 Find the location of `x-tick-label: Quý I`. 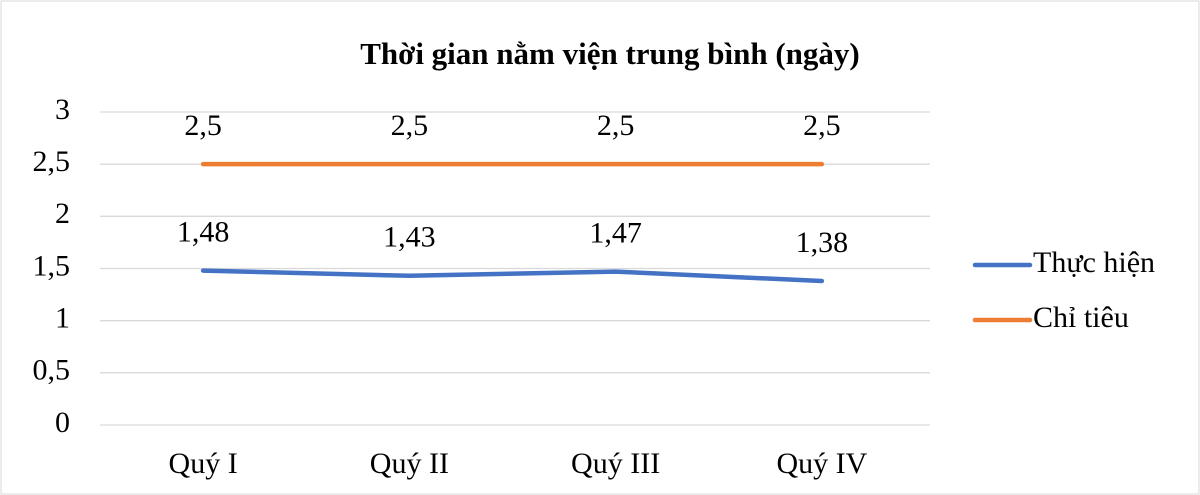

x-tick-label: Quý I is located at coordinates (203, 463).